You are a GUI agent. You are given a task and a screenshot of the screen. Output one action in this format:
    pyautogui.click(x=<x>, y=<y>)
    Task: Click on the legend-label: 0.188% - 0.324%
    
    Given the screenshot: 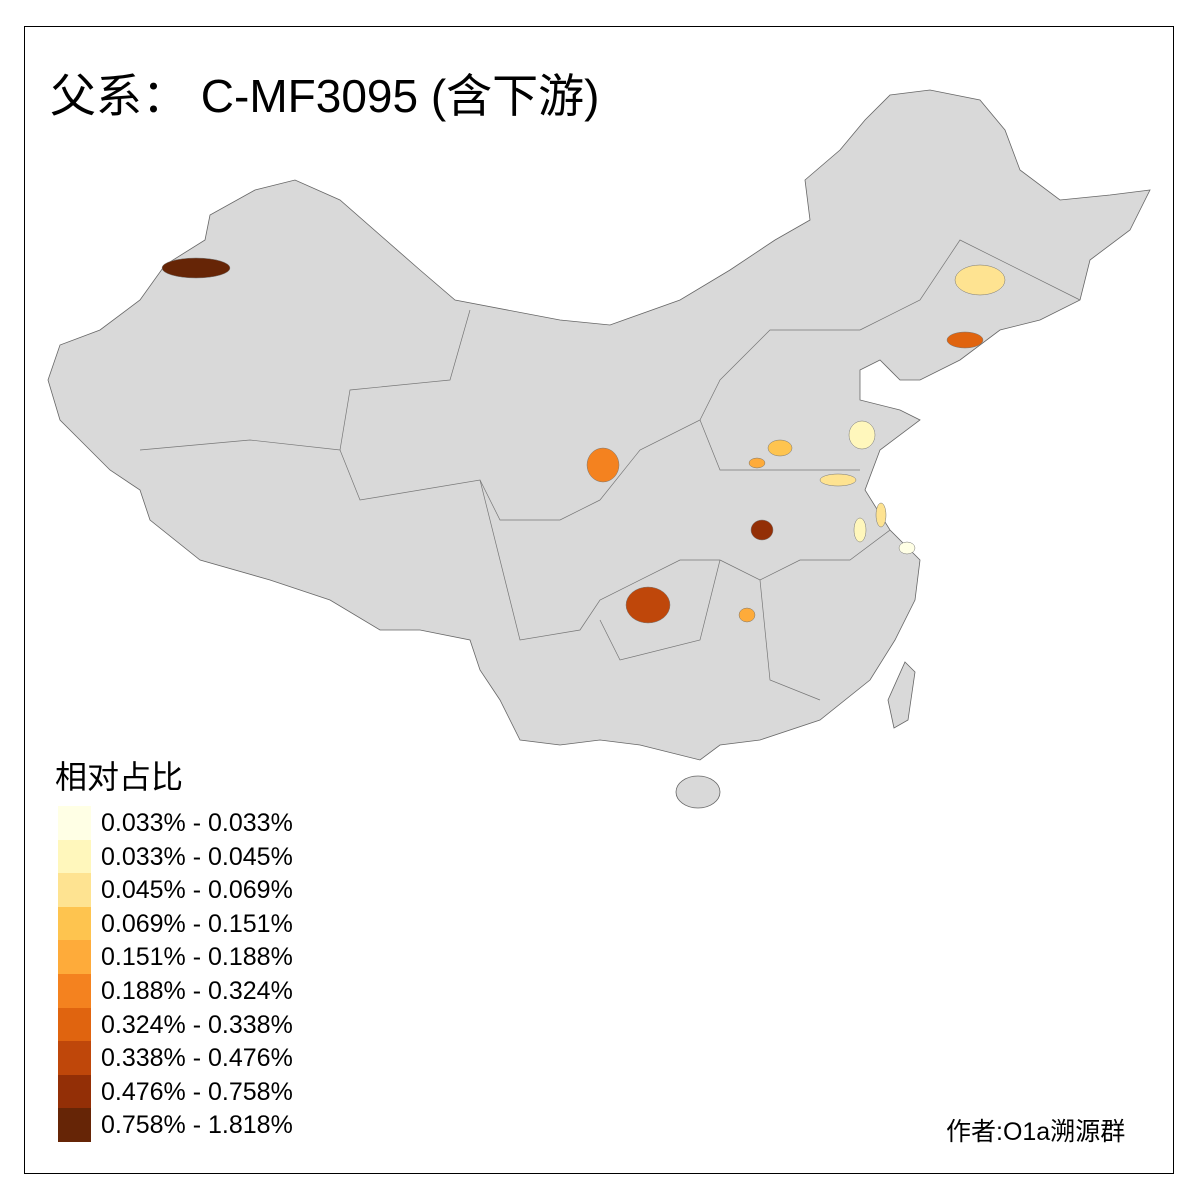 What is the action you would take?
    pyautogui.click(x=197, y=991)
    